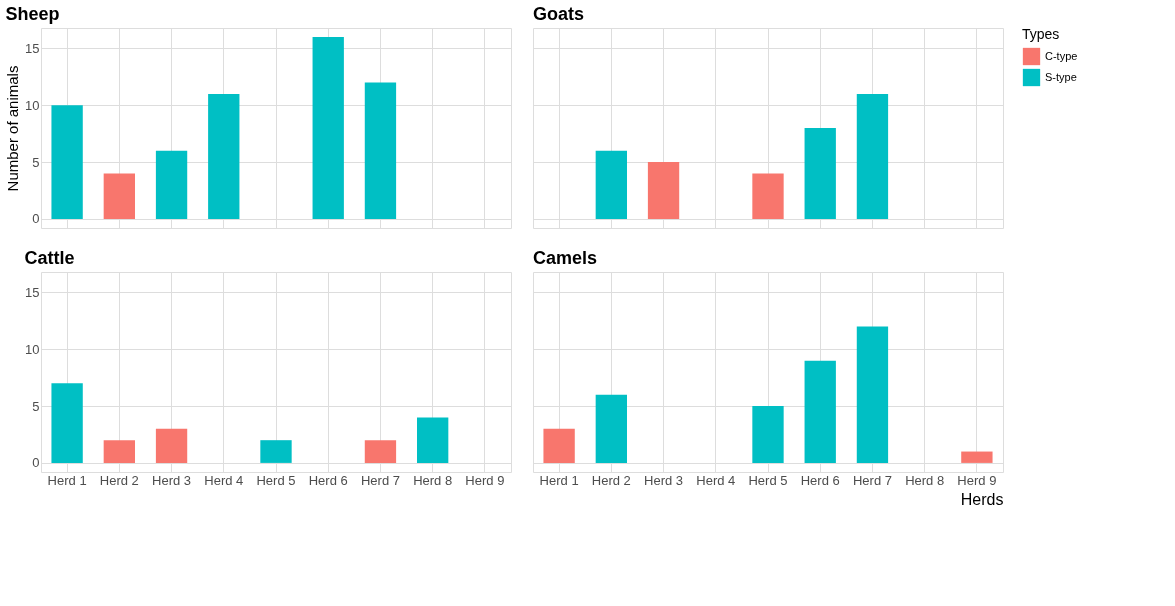 Image resolution: width=1175 pixels, height=606 pixels. Describe the element at coordinates (13, 128) in the screenshot. I see `y-axis-title: Number of animals` at that location.